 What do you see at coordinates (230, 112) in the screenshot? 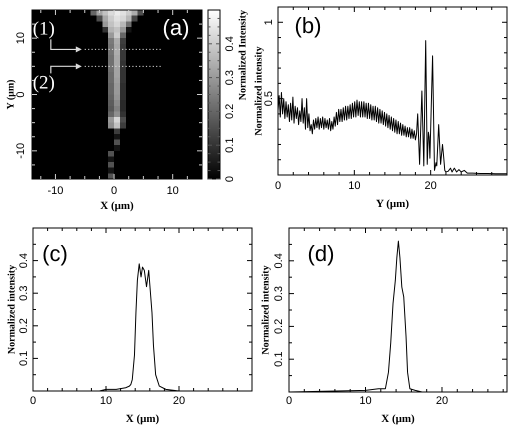
I see `color-bar-label: 0.2` at bounding box center [230, 112].